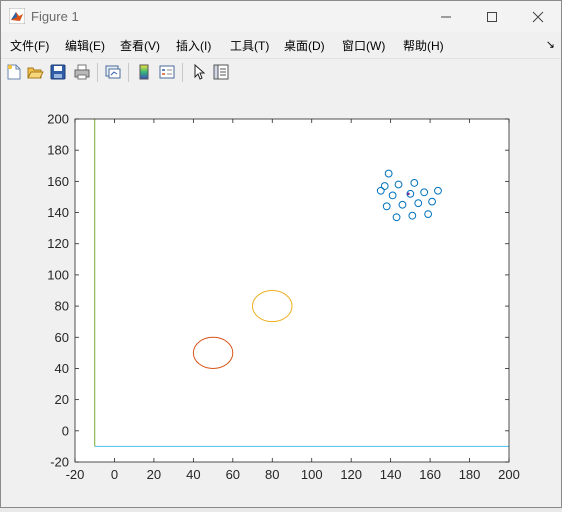 The image size is (562, 512). Describe the element at coordinates (62, 337) in the screenshot. I see `y-tick-label: 60` at that location.